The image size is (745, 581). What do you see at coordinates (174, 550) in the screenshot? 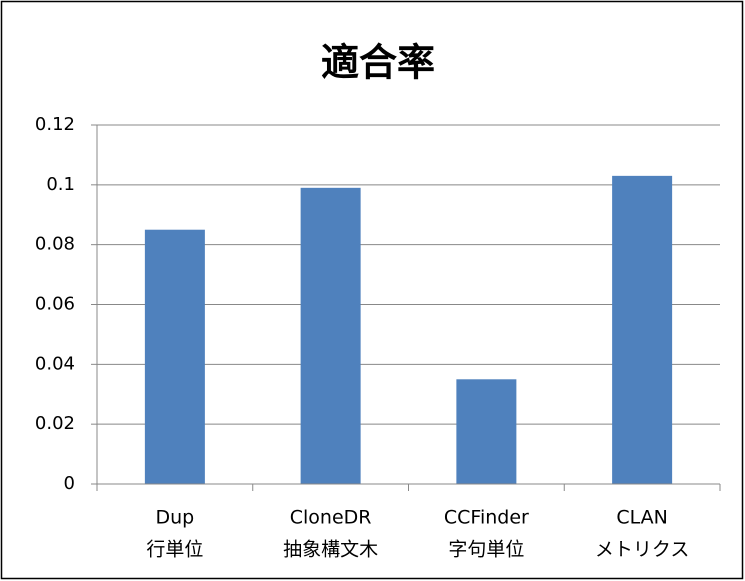
I see `x-tick-label: 行単位` at bounding box center [174, 550].